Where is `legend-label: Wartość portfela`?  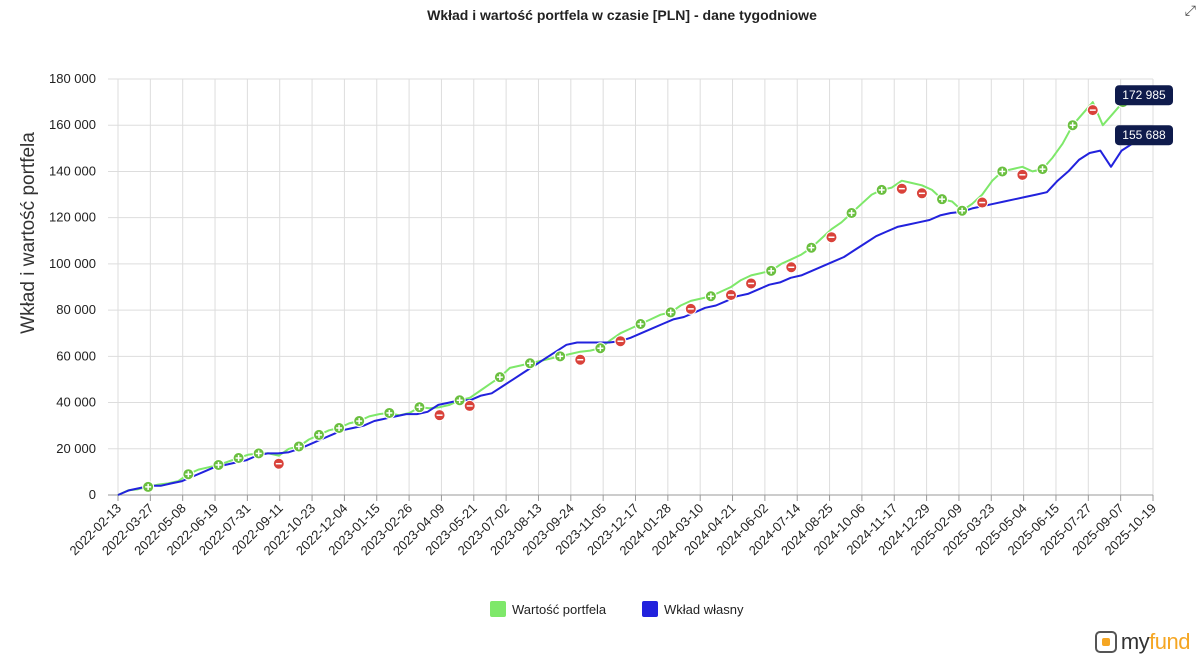
legend-label: Wartość portfela is located at coordinates (559, 609).